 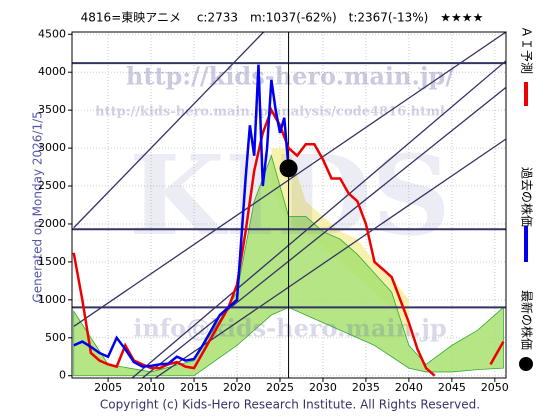 I want to click on y-tick-label: 4500, so click(x=52, y=33).